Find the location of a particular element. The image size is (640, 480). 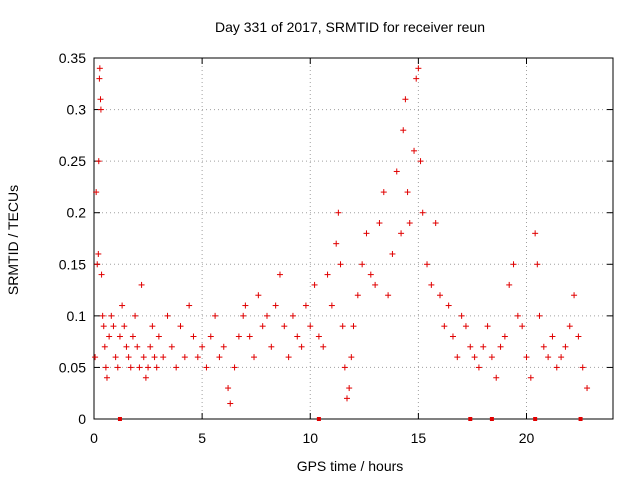

y-axis-label: SRMTID / TECUs is located at coordinates (13, 240).